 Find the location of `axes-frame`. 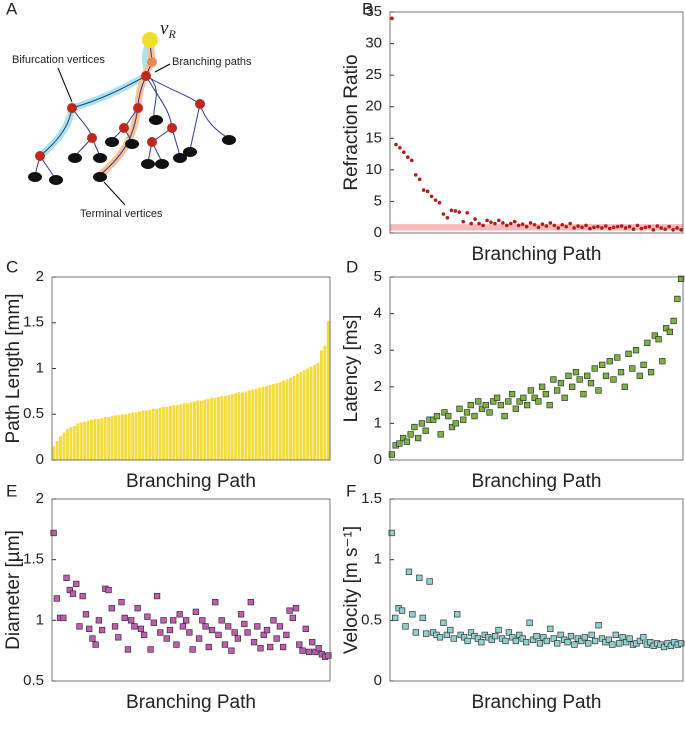

axes-frame is located at coordinates (191, 590).